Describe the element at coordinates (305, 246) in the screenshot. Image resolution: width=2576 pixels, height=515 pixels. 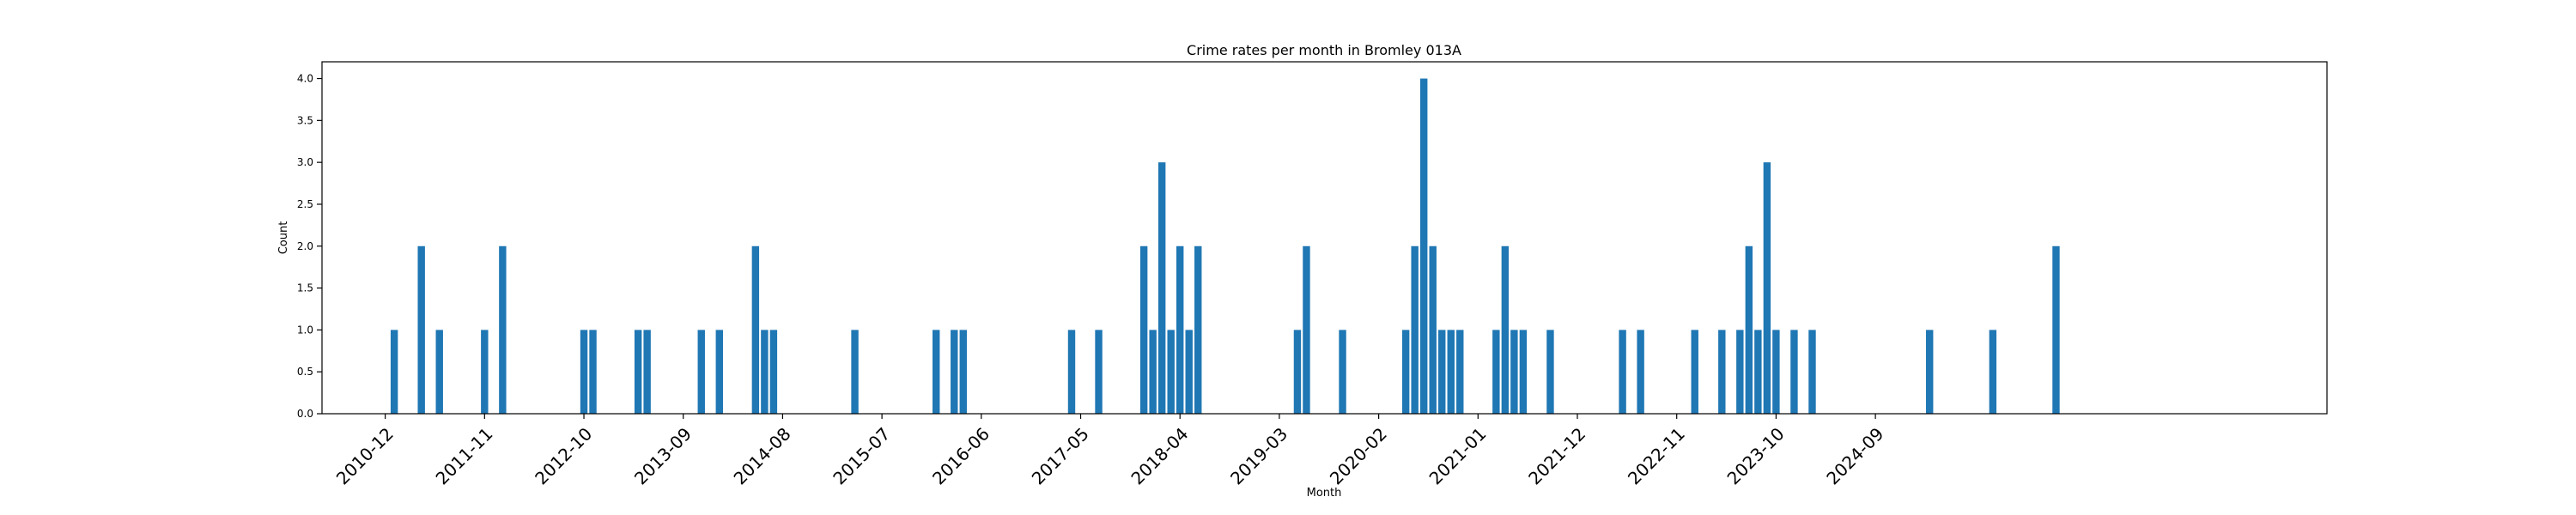
I see `y-tick-label: 2.0` at that location.